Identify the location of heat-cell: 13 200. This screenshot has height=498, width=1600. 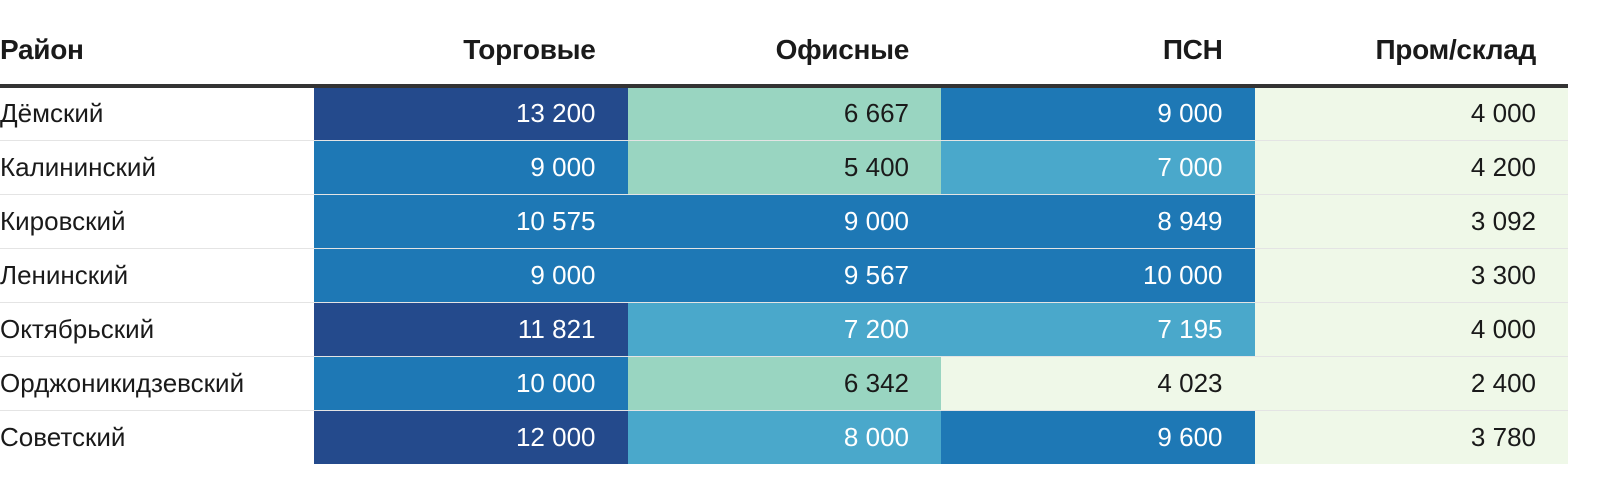
(471, 113).